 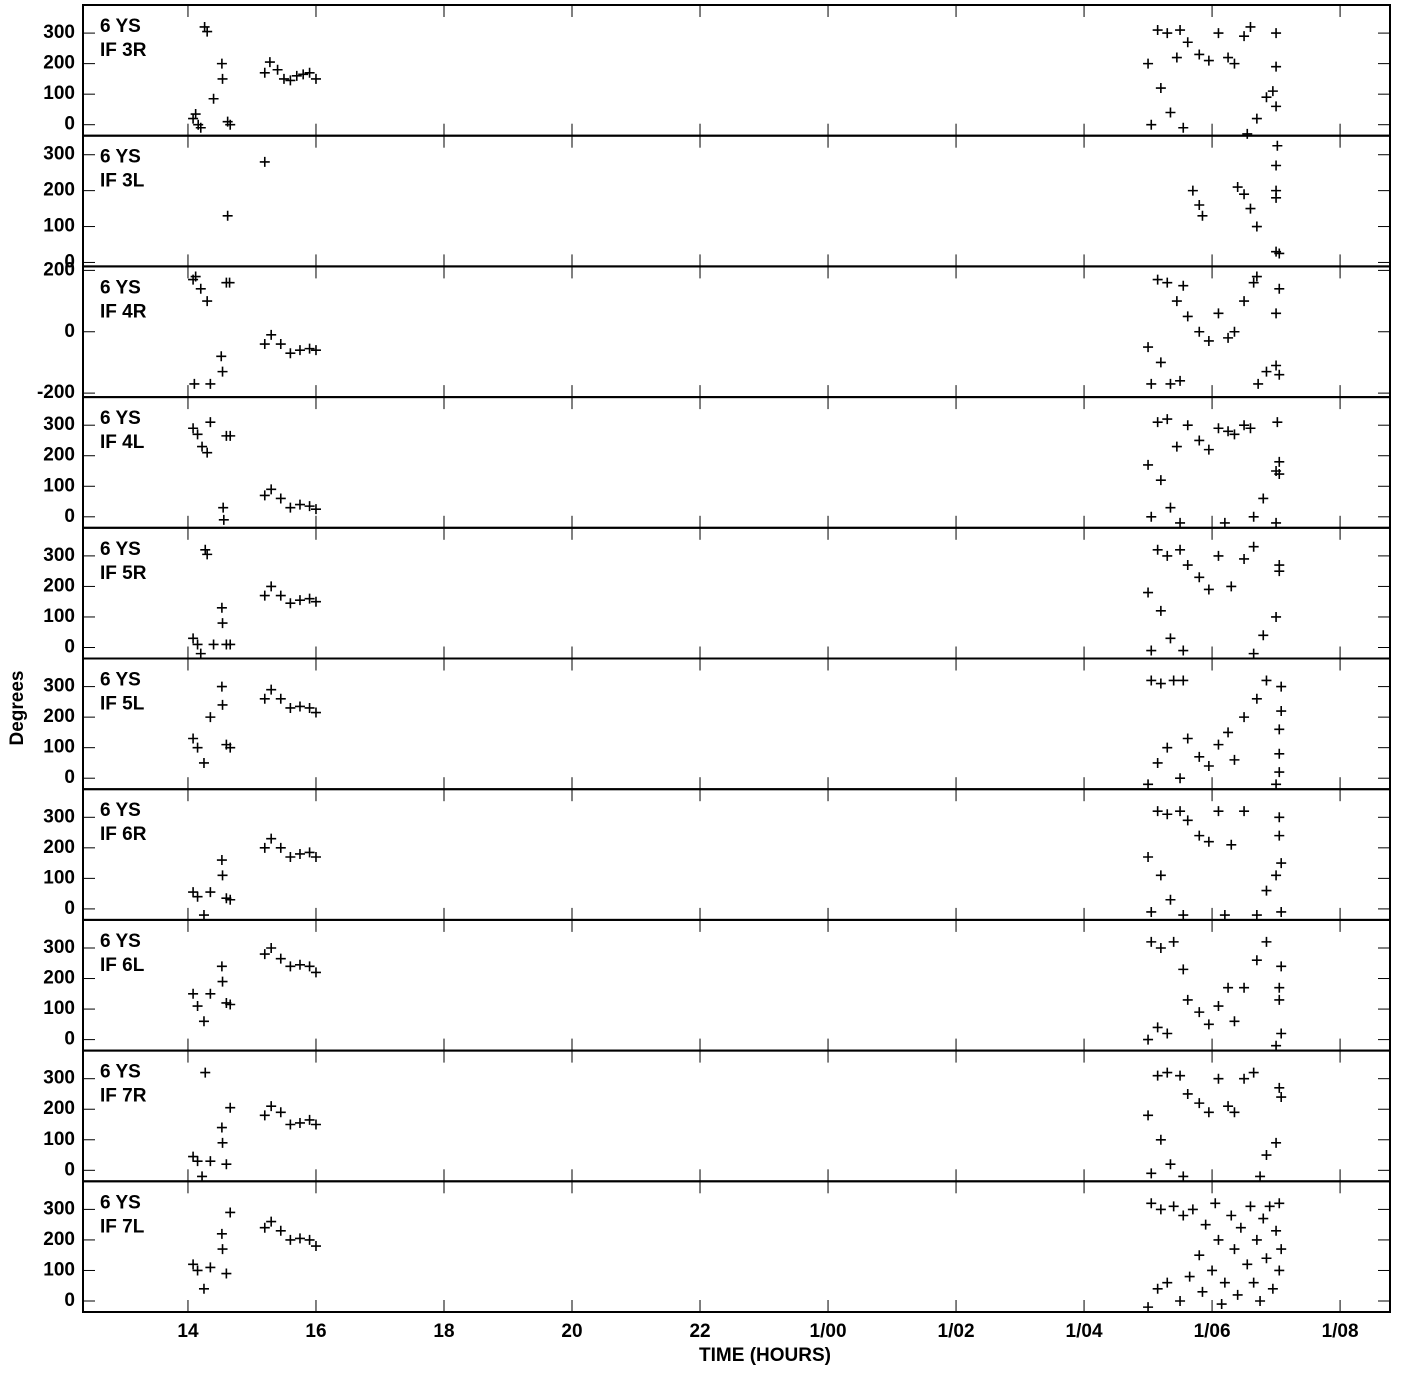 What do you see at coordinates (765, 1355) in the screenshot?
I see `x-axis-label: TIME (HOURS)` at bounding box center [765, 1355].